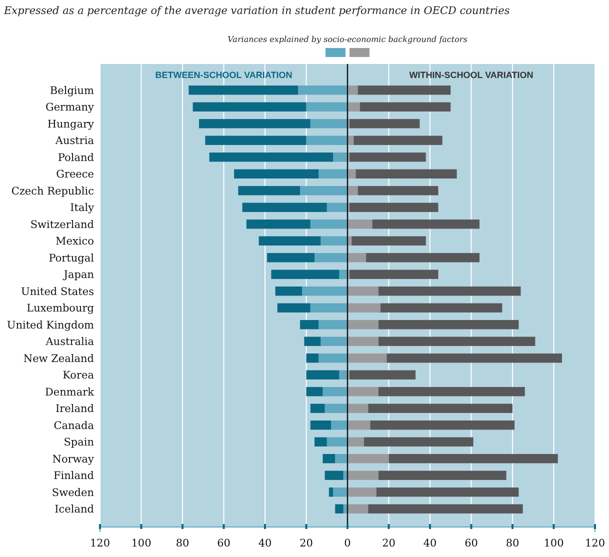 This screenshot has width=609, height=557. Describe the element at coordinates (256, 11) in the screenshot. I see `chart-title: Expressed as a percentage of the average variation in student performance in OECD countries` at that location.